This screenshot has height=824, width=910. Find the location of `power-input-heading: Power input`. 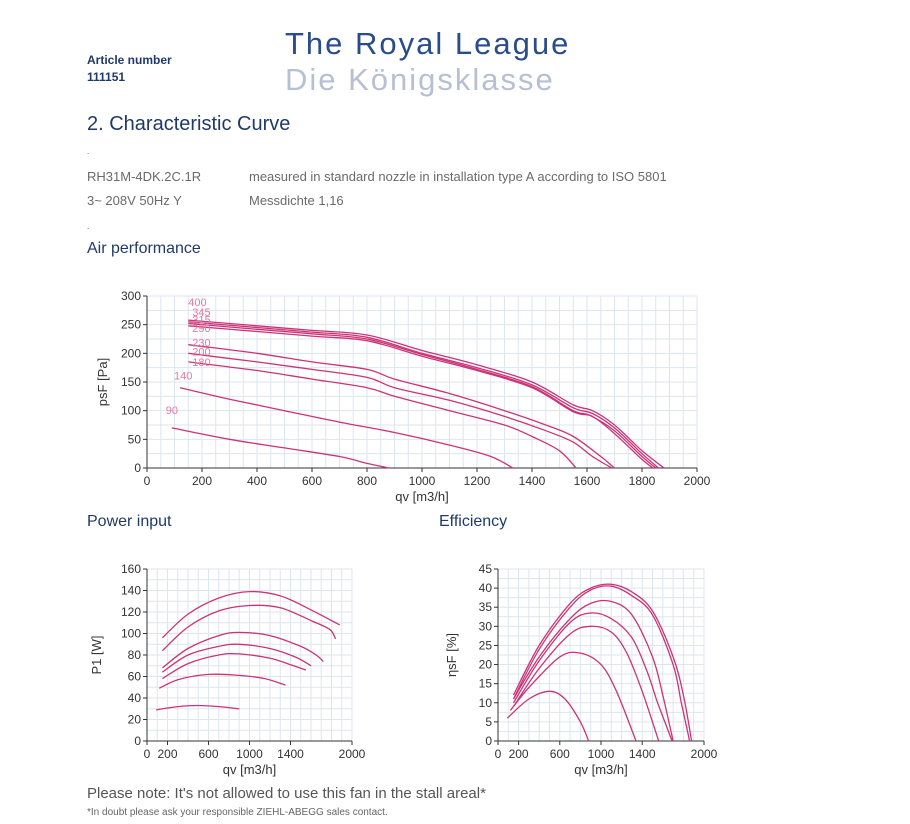

power-input-heading: Power input is located at coordinates (129, 521).